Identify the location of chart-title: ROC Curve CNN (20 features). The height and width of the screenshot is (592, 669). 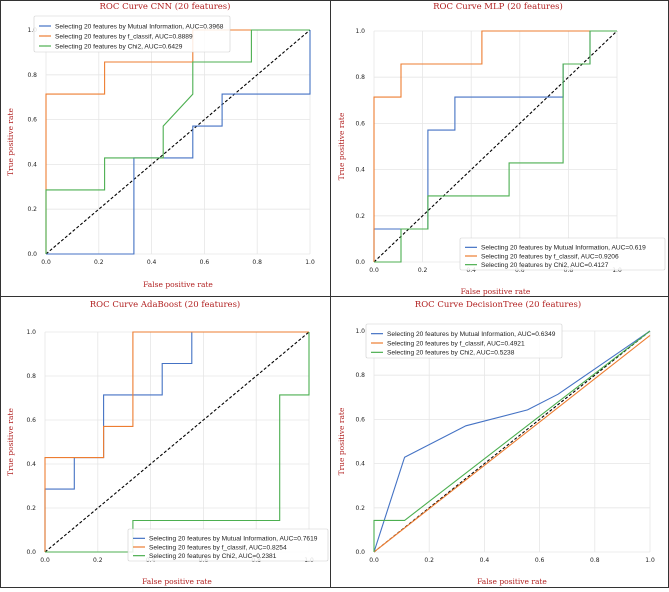
(165, 6).